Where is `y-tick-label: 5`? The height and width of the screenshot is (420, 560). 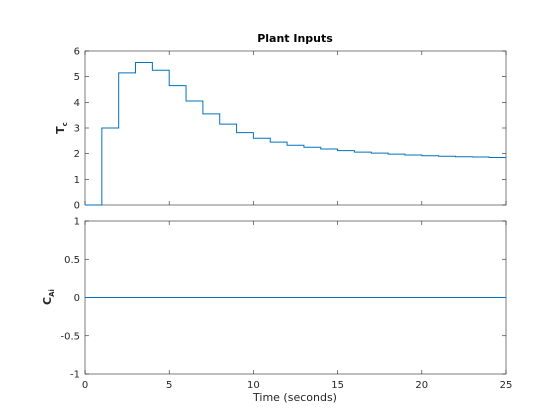
y-tick-label: 5 is located at coordinates (77, 77).